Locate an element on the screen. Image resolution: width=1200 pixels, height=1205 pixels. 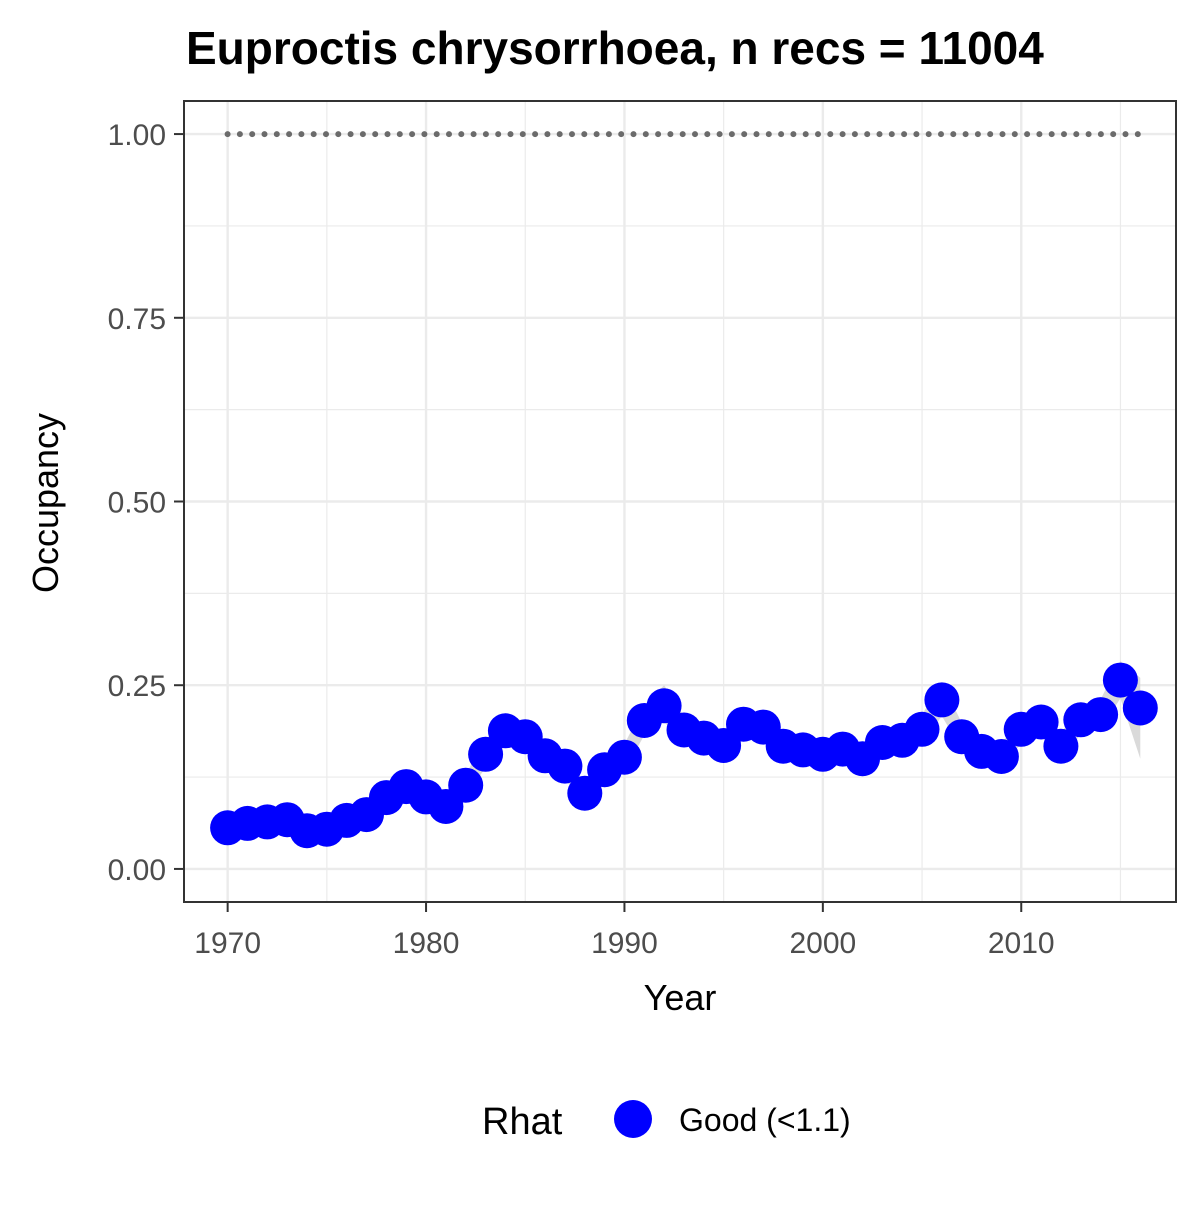
y-tick-label: 0.50 is located at coordinates (137, 503).